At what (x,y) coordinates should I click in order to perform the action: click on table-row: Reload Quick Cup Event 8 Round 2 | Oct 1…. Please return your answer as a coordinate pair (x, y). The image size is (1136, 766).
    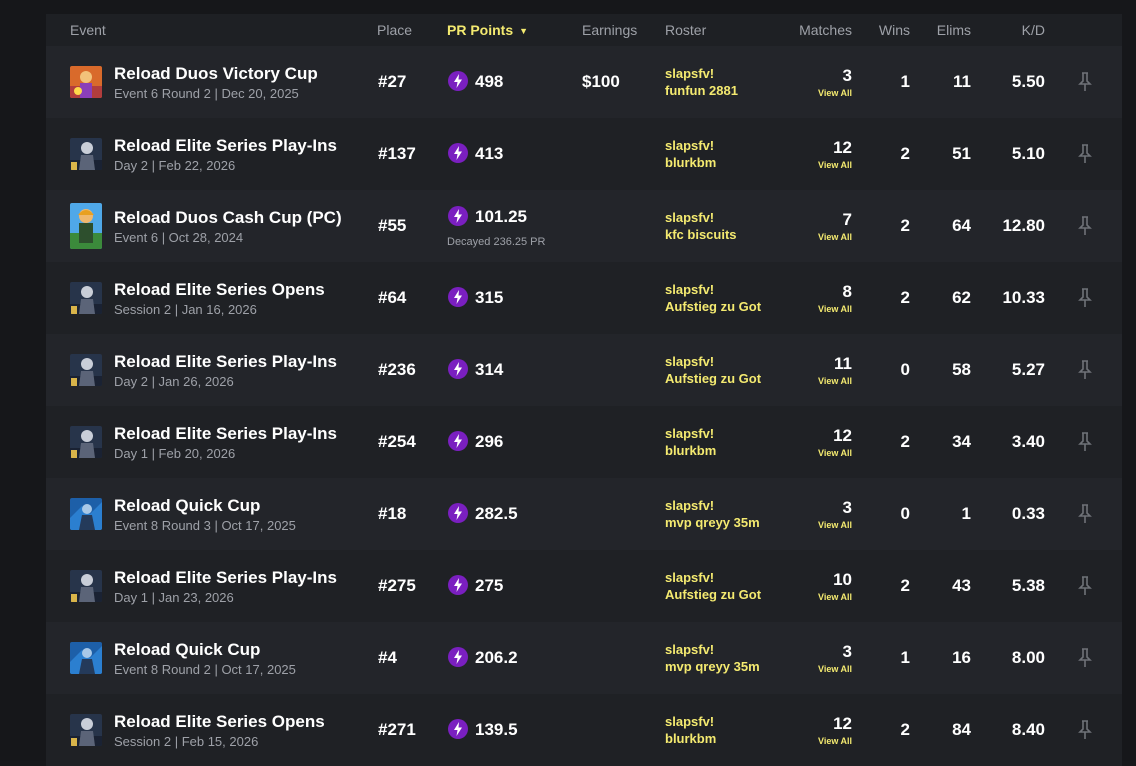
    Looking at the image, I should click on (584, 658).